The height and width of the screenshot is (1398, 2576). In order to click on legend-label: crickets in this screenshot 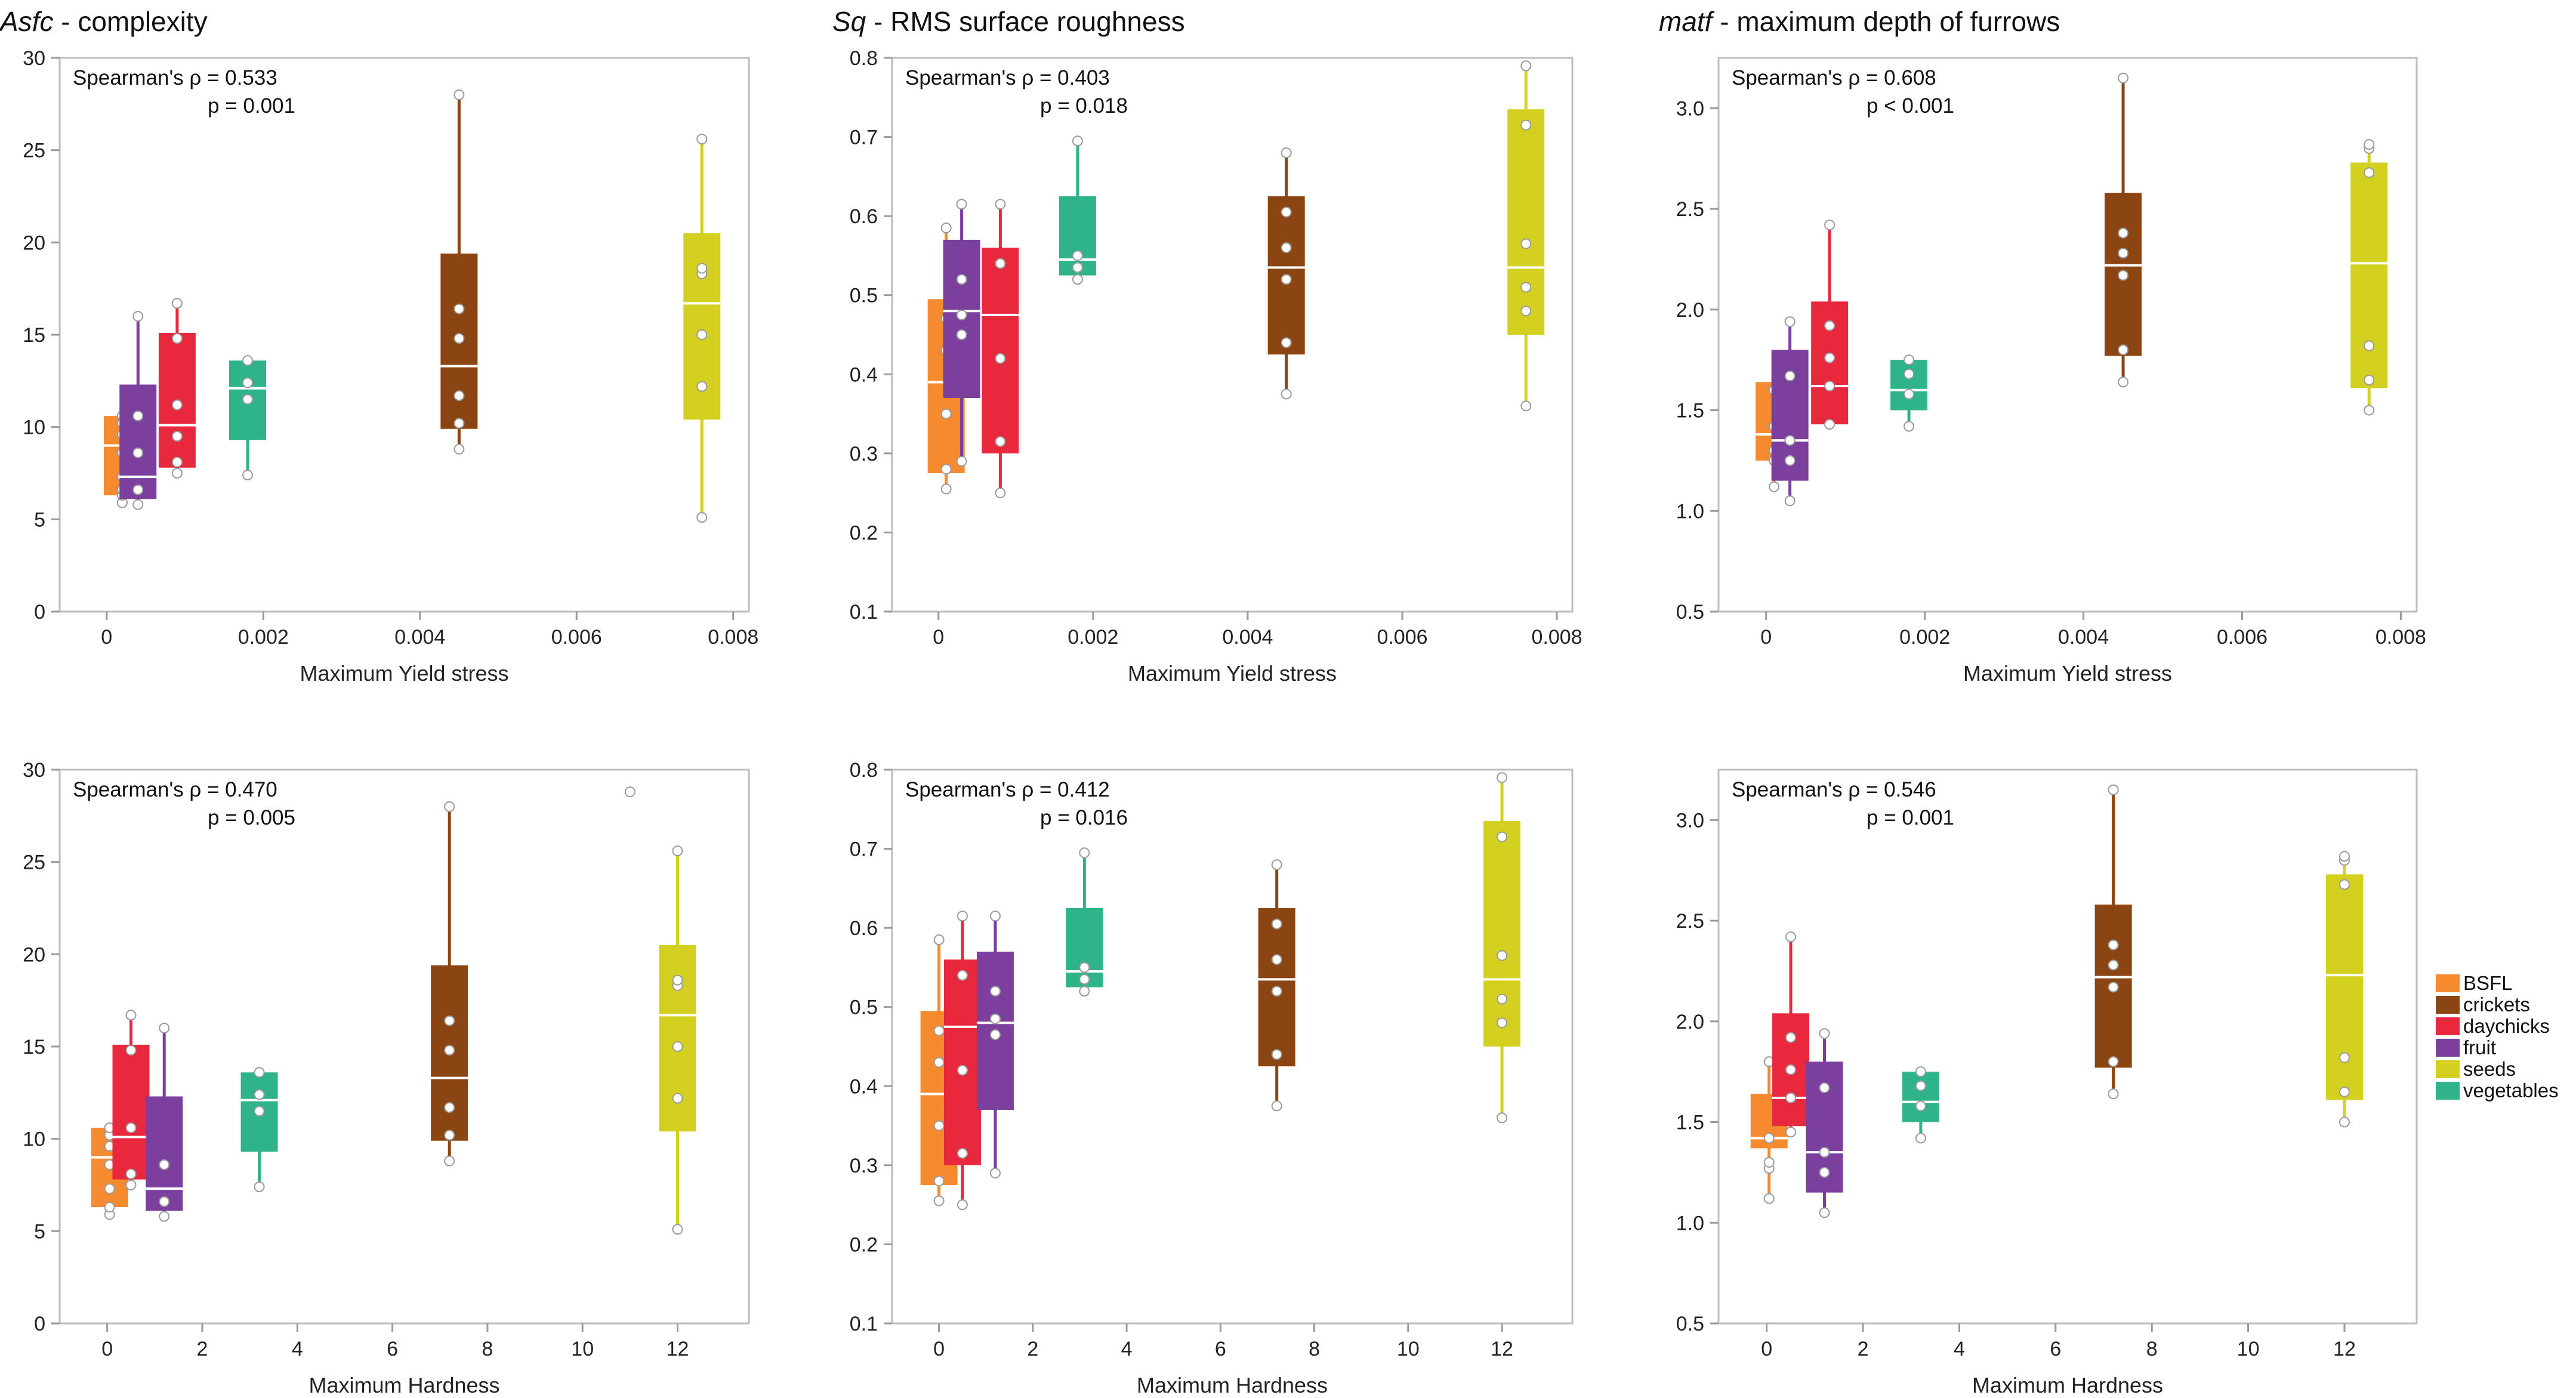, I will do `click(2496, 1004)`.